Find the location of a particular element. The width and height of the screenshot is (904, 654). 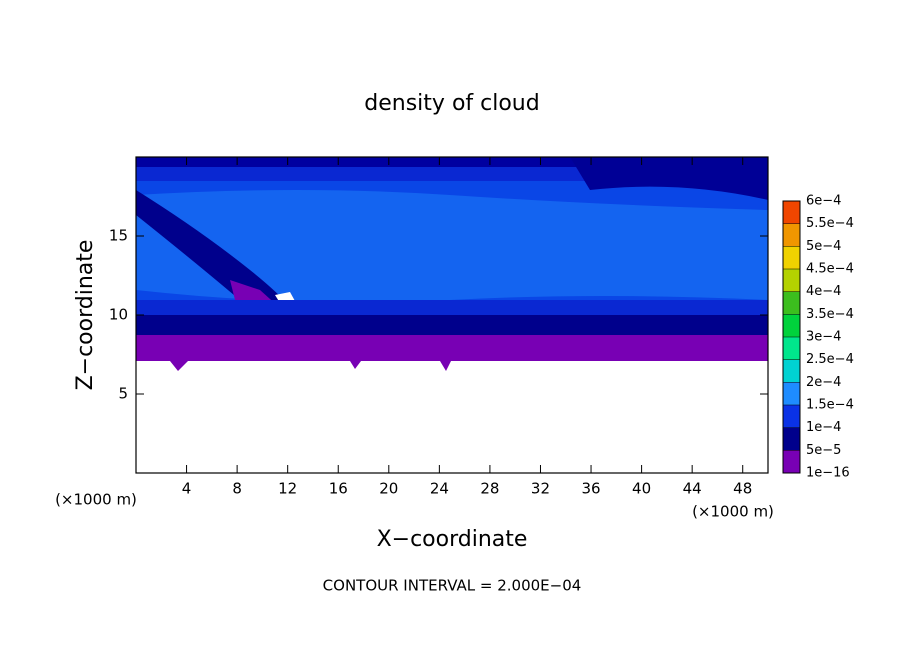

x-tick-label: 24 is located at coordinates (439, 489).